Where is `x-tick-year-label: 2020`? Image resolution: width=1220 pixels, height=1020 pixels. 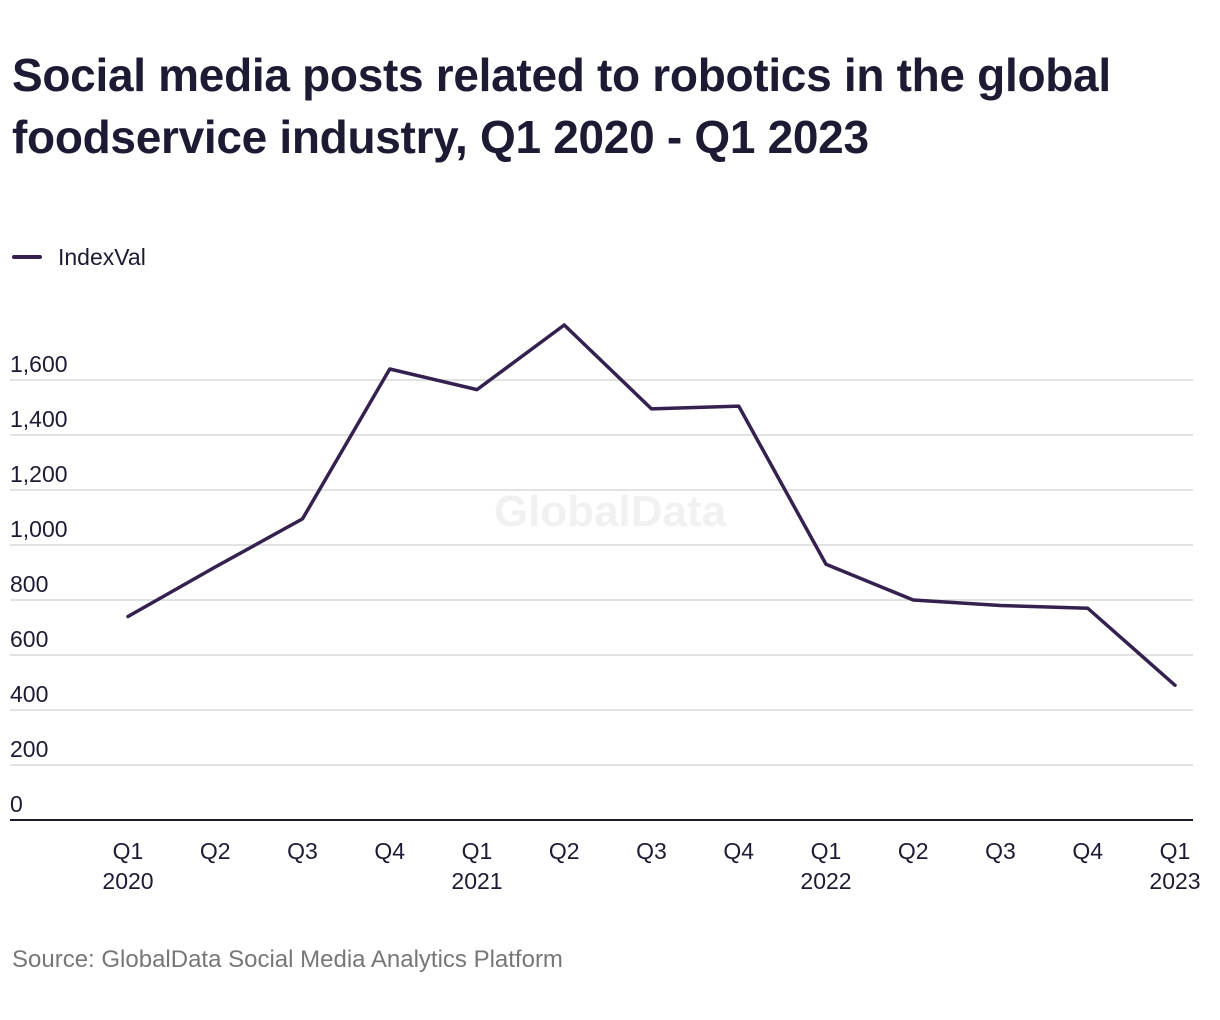 x-tick-year-label: 2020 is located at coordinates (127, 881).